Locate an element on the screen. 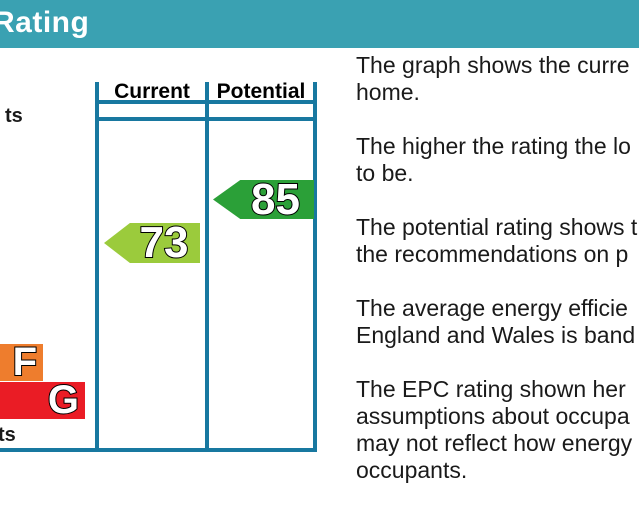 This screenshot has height=511, width=639. band-g: G is located at coordinates (42, 400).